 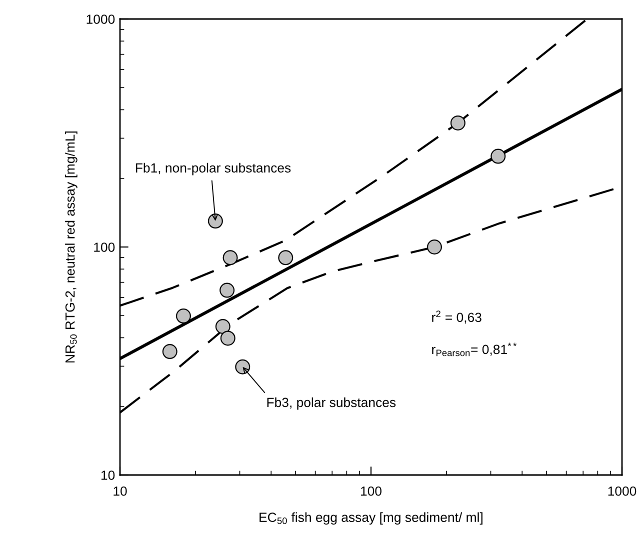 What do you see at coordinates (108, 475) in the screenshot?
I see `y-tick-label: 10` at bounding box center [108, 475].